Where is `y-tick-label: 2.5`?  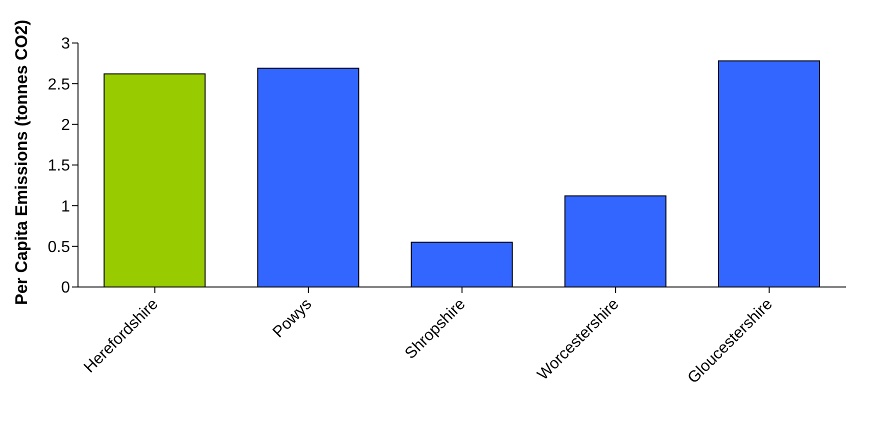
y-tick-label: 2.5 is located at coordinates (59, 85).